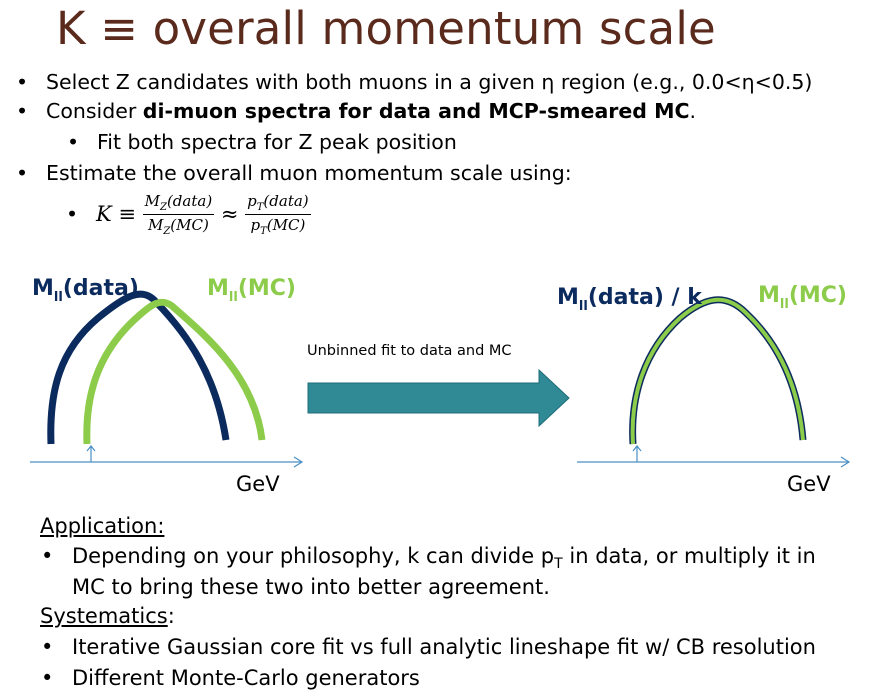 Image resolution: width=895 pixels, height=698 pixels. Describe the element at coordinates (178, 214) in the screenshot. I see `fraction-mass: MZ(data) MZ(MC)` at that location.